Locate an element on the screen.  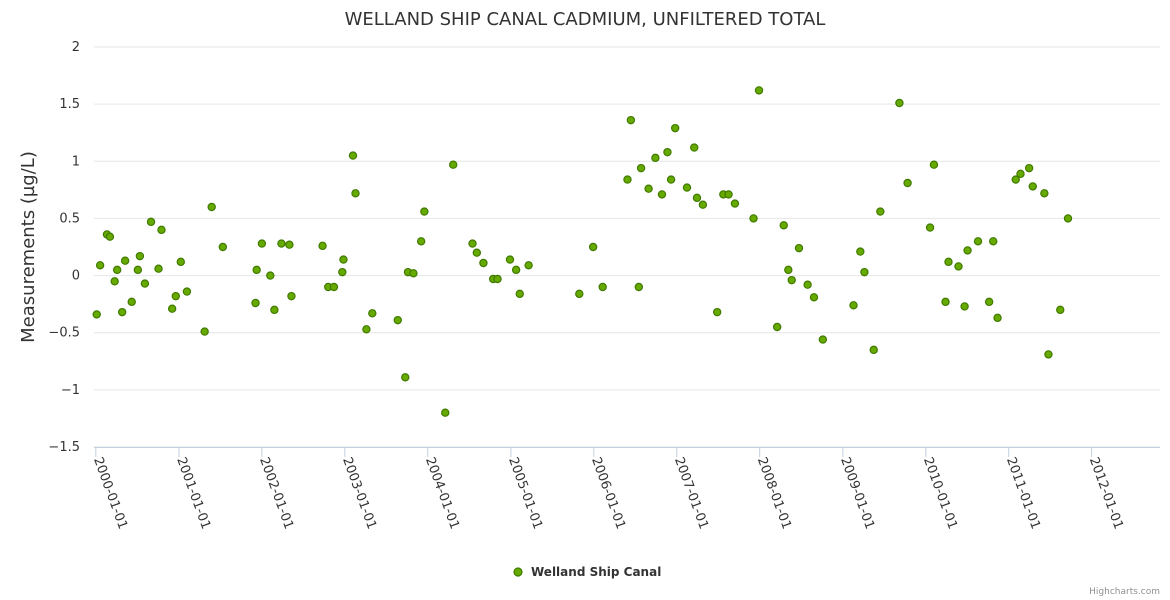
credits-link: Highcharts.com is located at coordinates (1124, 592).